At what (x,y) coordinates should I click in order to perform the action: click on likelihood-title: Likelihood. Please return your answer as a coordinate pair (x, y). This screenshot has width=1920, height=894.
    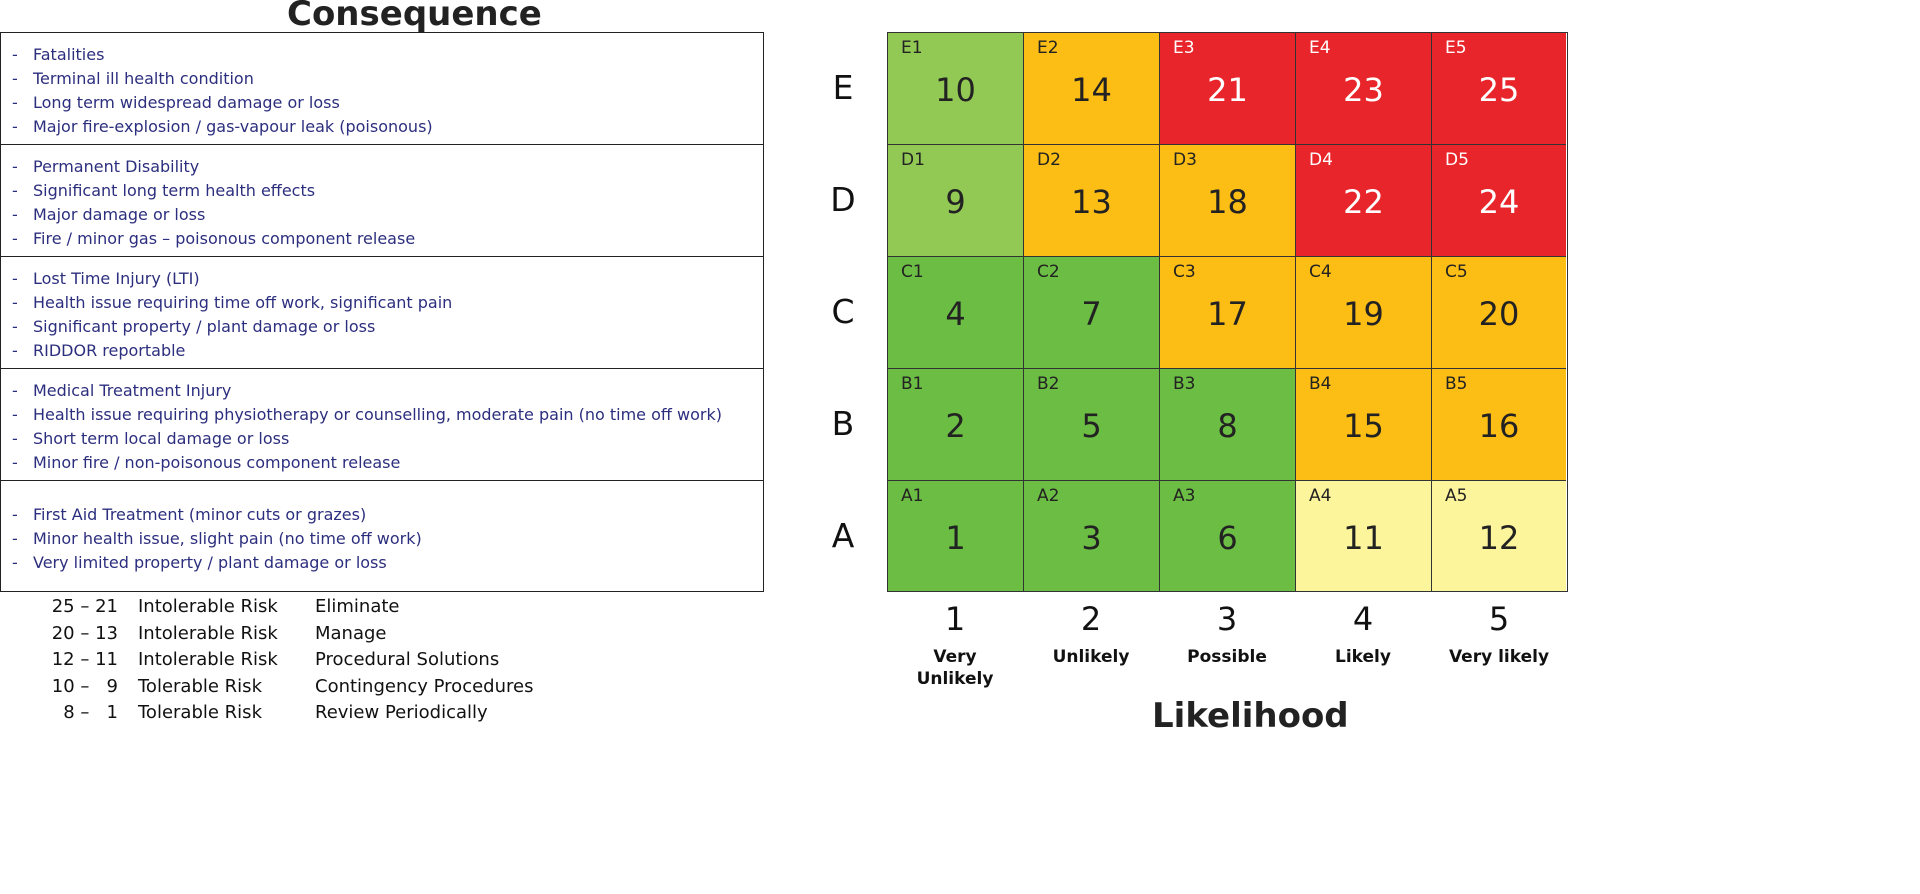
    Looking at the image, I should click on (1250, 716).